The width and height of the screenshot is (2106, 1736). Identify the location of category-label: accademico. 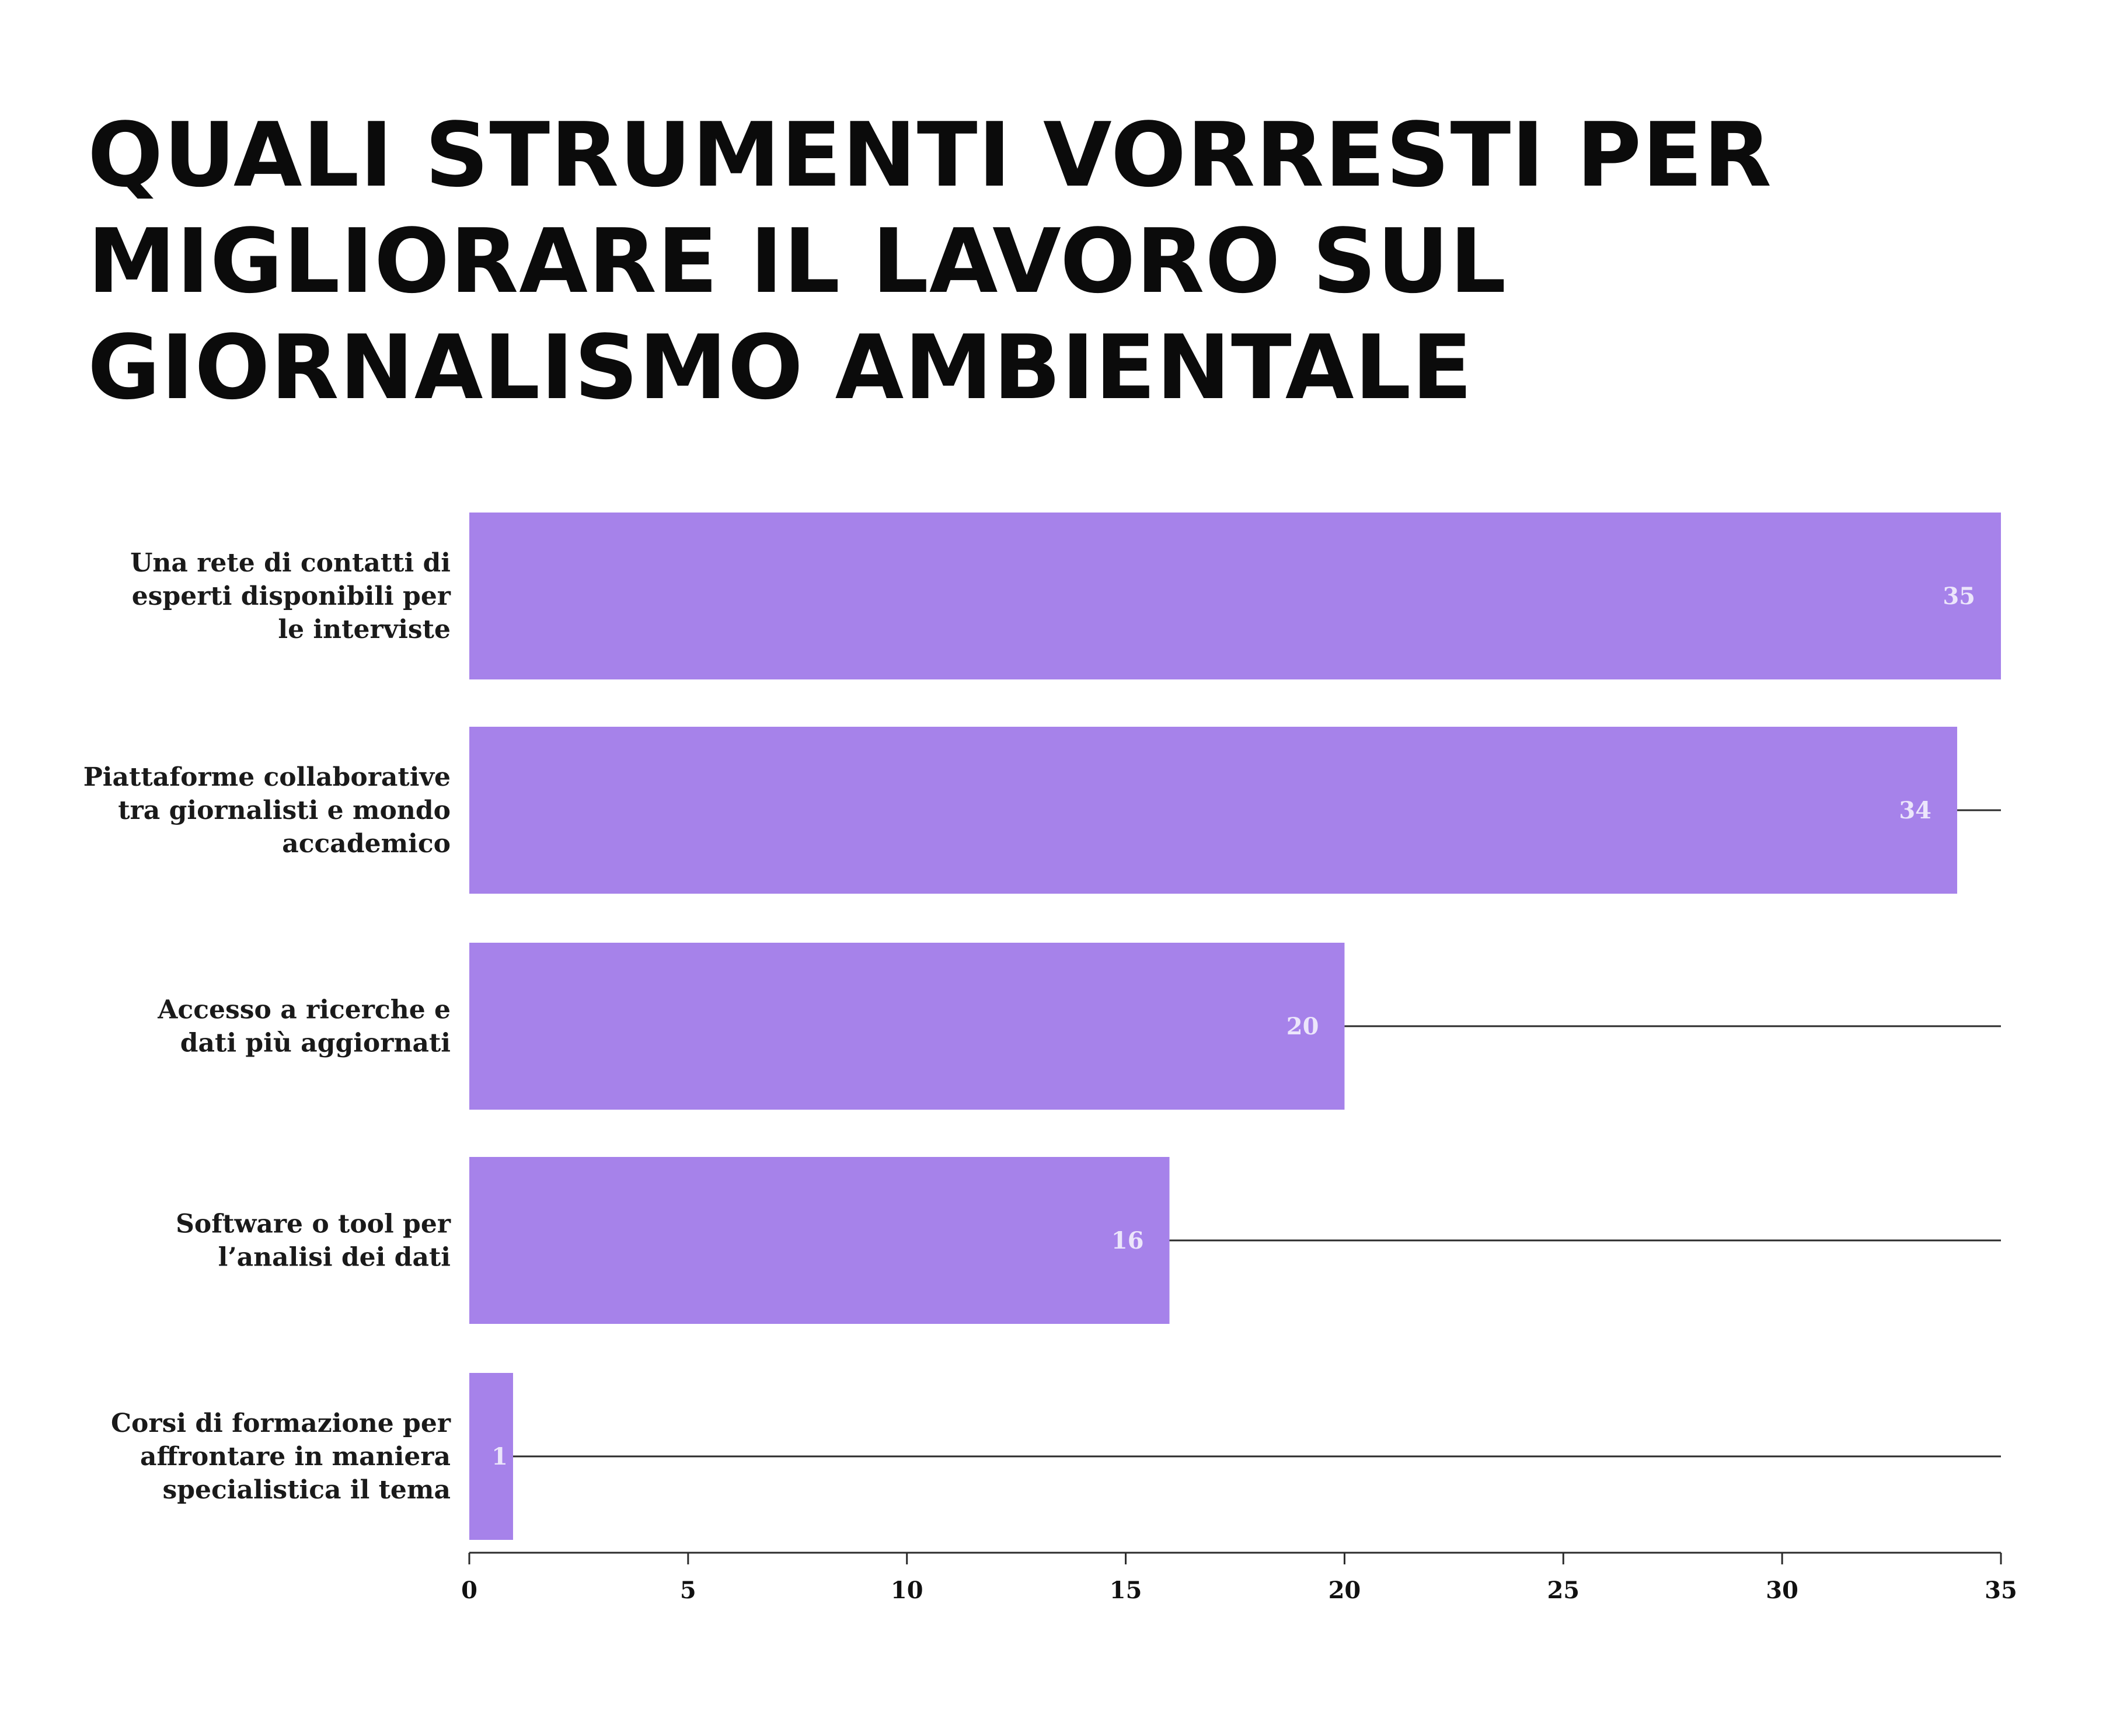
(366, 844).